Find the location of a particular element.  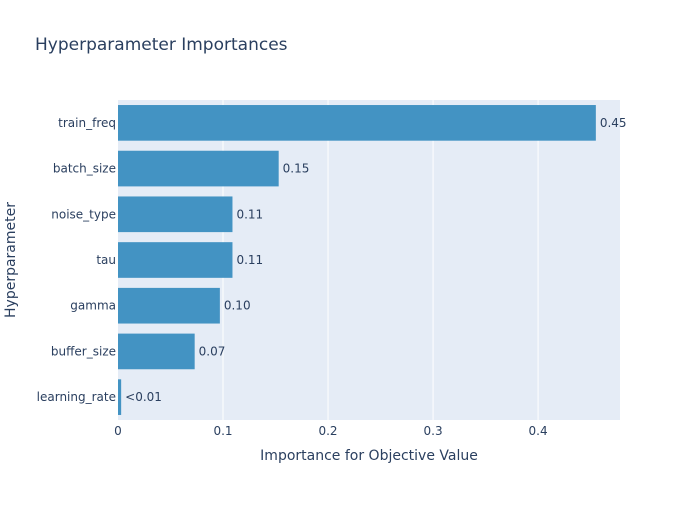

y-tick-label: tau is located at coordinates (106, 260).